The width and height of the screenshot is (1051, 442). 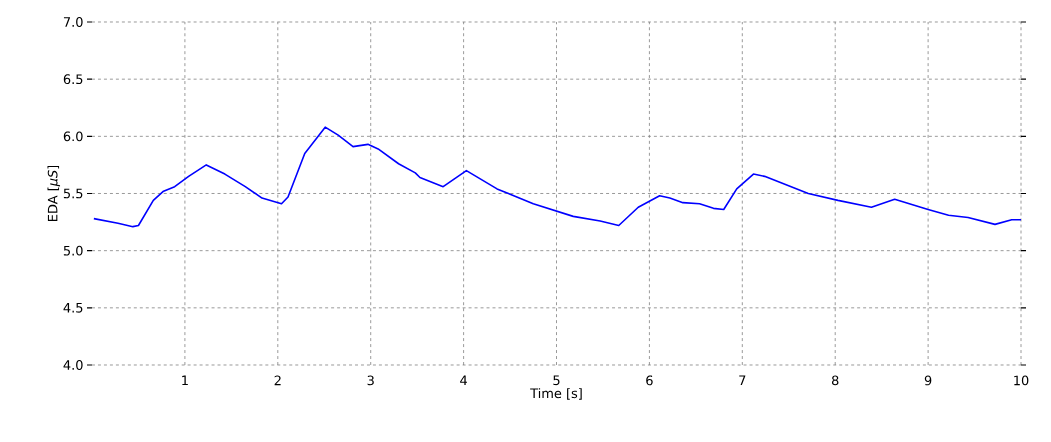 I want to click on x-axis-title: Time [s], so click(x=556, y=394).